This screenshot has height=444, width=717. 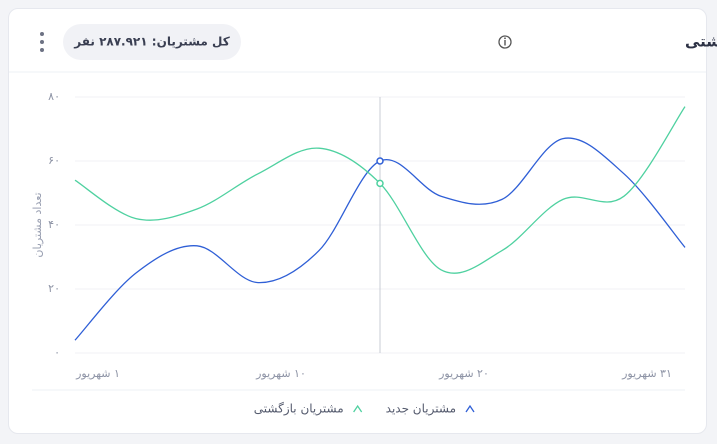 What do you see at coordinates (54, 224) in the screenshot?
I see `y-tick-label: ۴۰` at bounding box center [54, 224].